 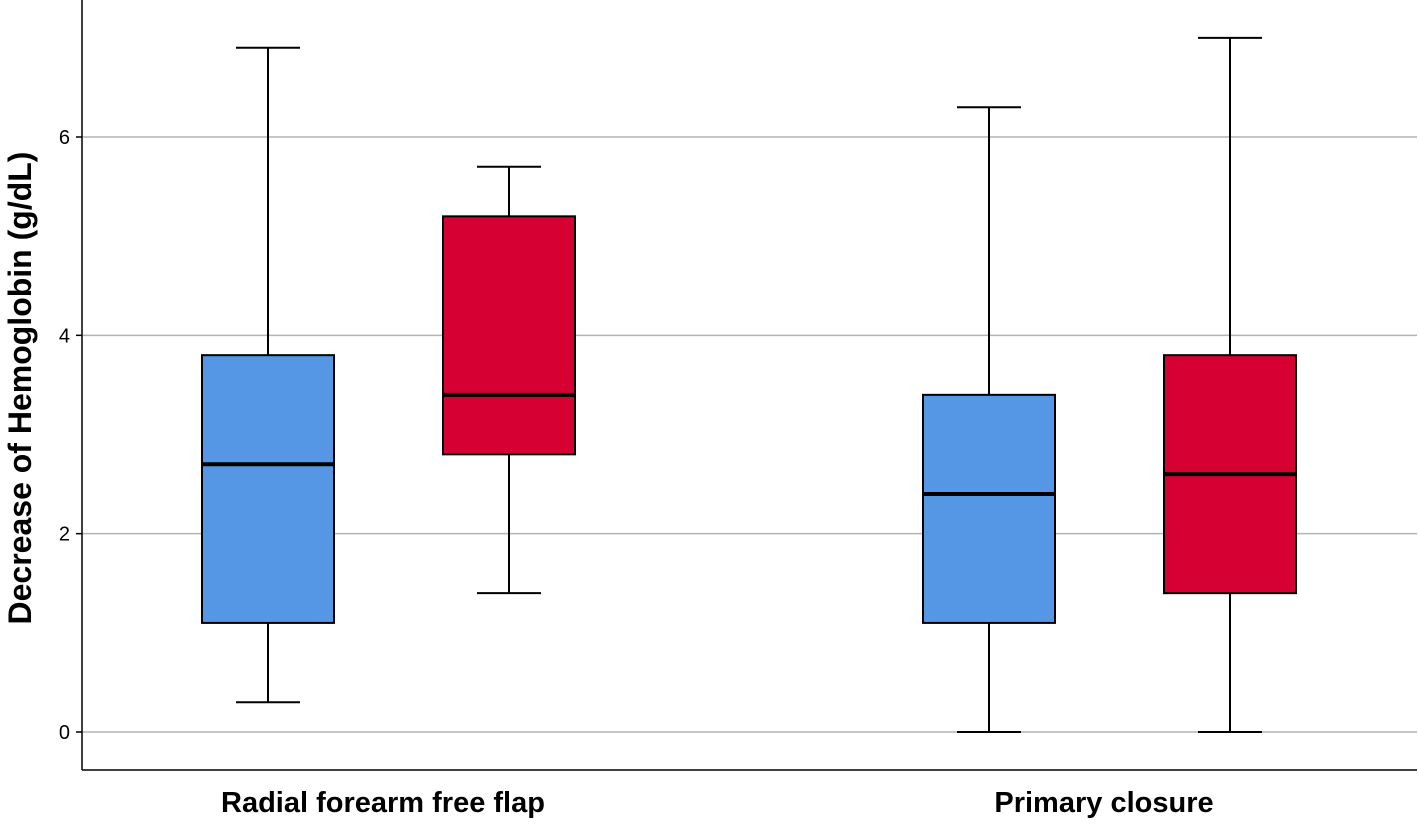 I want to click on y-tick-label-2: 2, so click(x=64, y=535).